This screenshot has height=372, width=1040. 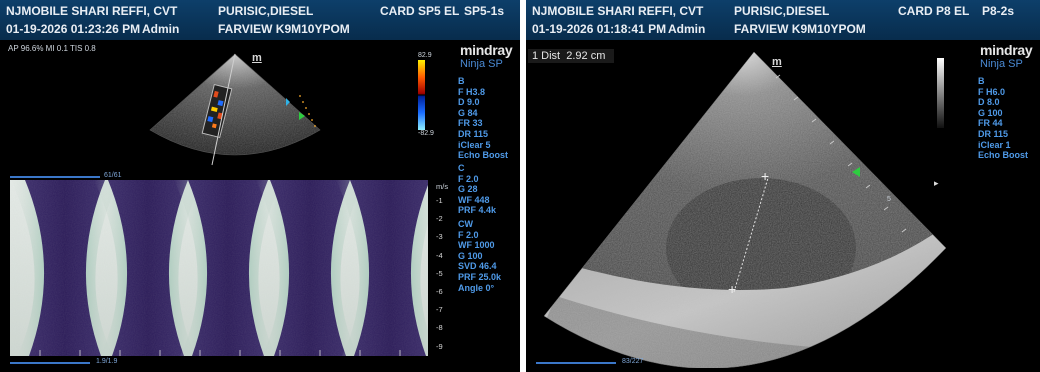 What do you see at coordinates (687, 29) in the screenshot?
I see `right-operator: Admin` at bounding box center [687, 29].